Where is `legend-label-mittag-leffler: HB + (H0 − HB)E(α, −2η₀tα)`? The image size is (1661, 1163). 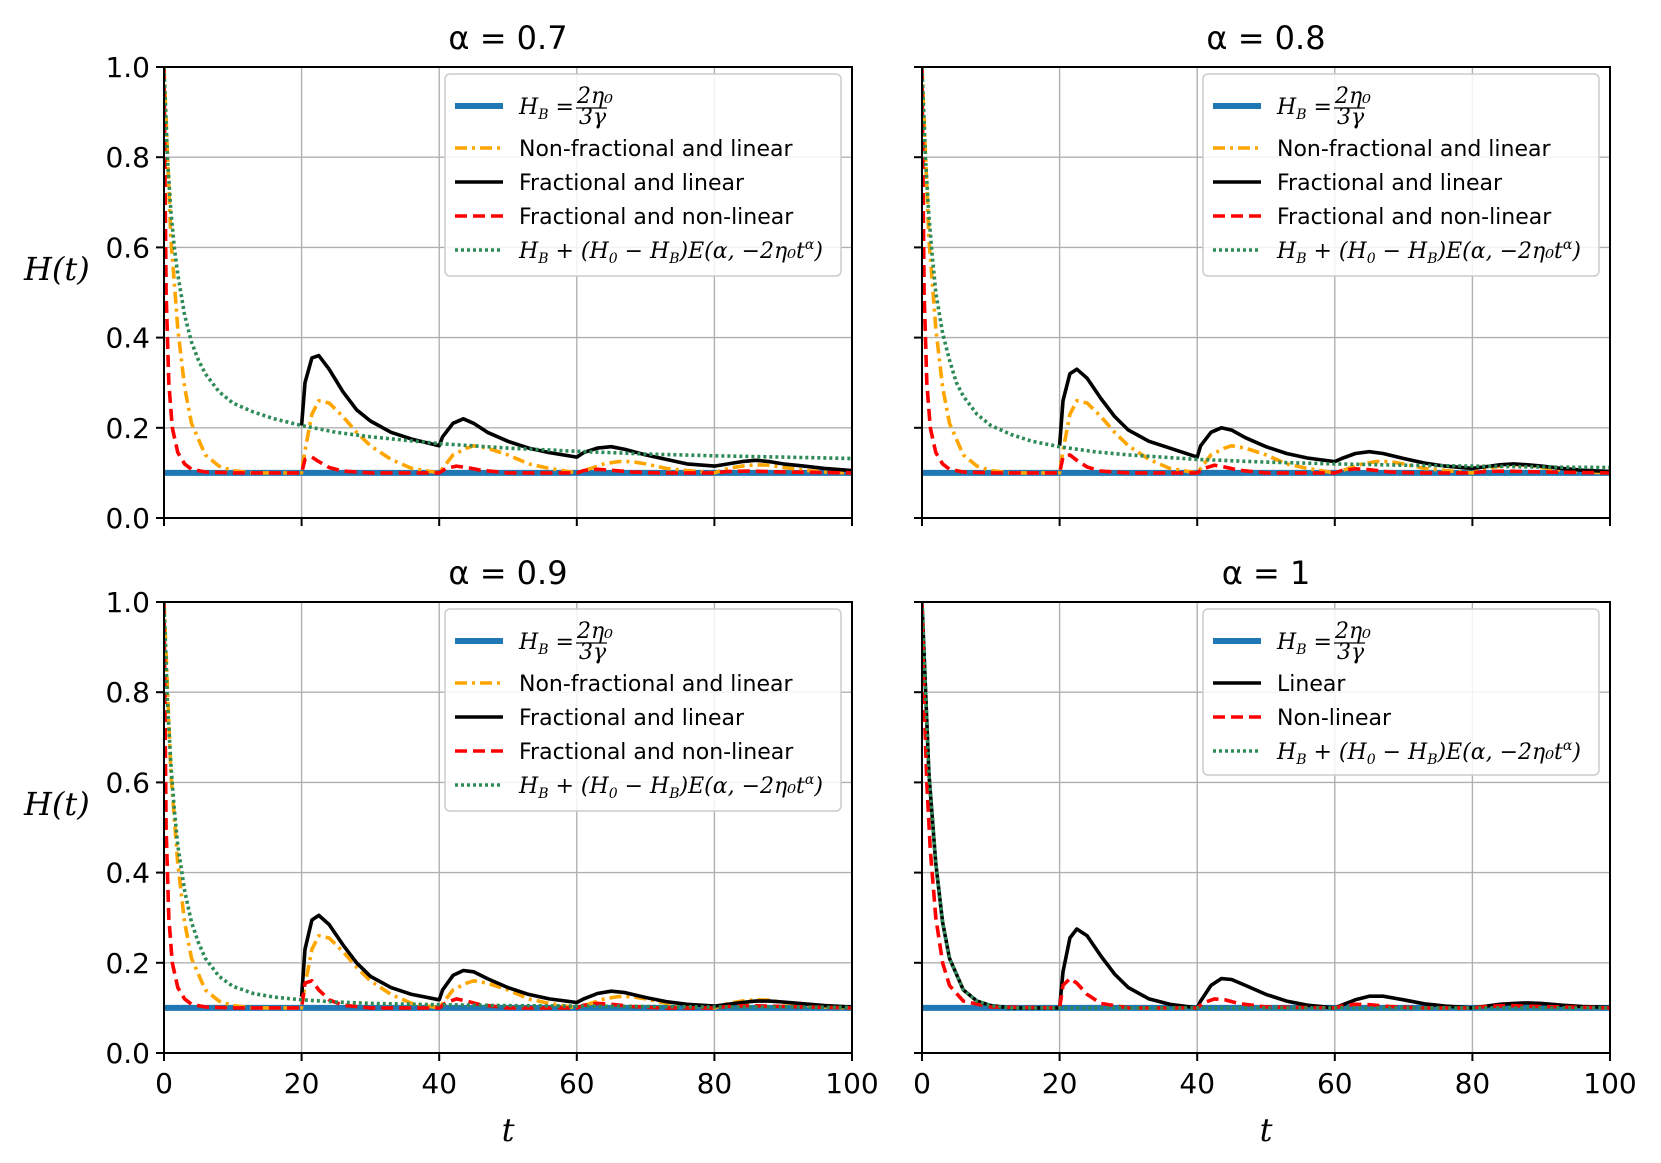
legend-label-mittag-leffler: HB + (H0 − HB)E(α, −2η₀tα) is located at coordinates (670, 787).